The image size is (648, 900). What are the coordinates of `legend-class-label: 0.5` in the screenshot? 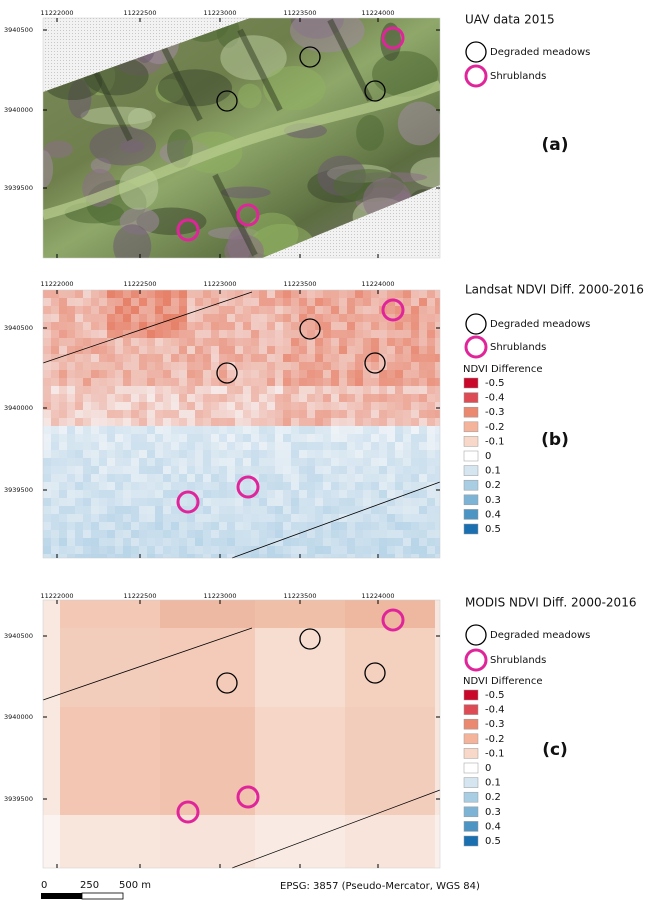 It's located at (493, 529).